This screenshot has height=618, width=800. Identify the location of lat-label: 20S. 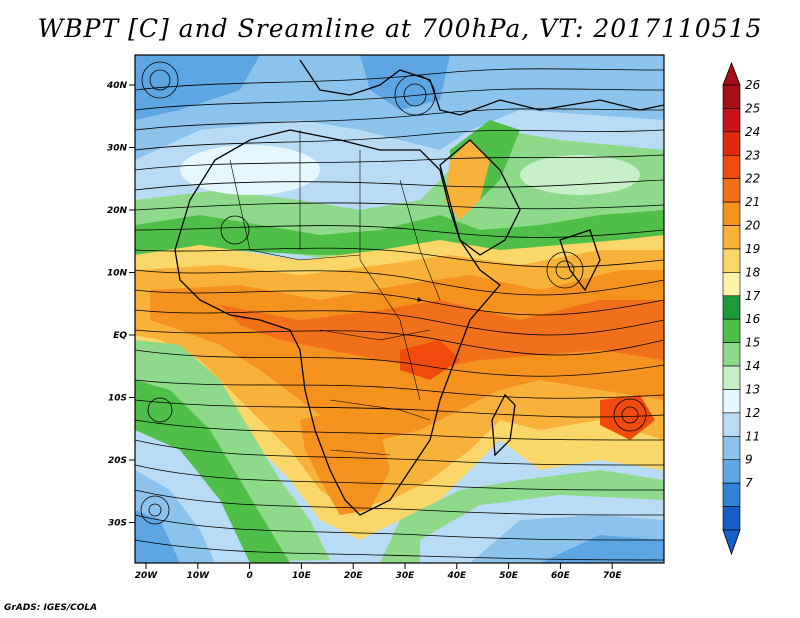
(117, 461).